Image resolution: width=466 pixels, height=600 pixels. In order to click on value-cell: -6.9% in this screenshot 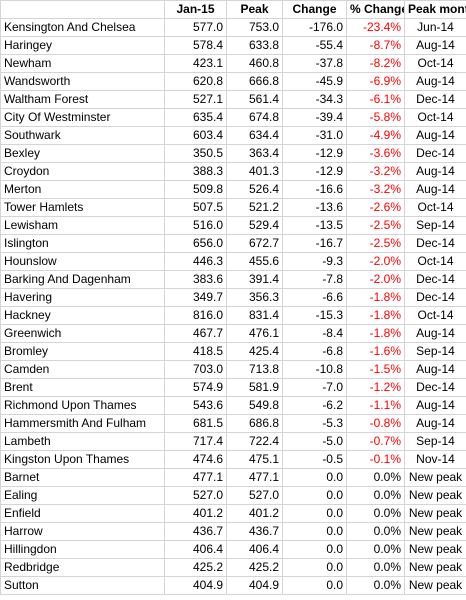, I will do `click(375, 81)`.